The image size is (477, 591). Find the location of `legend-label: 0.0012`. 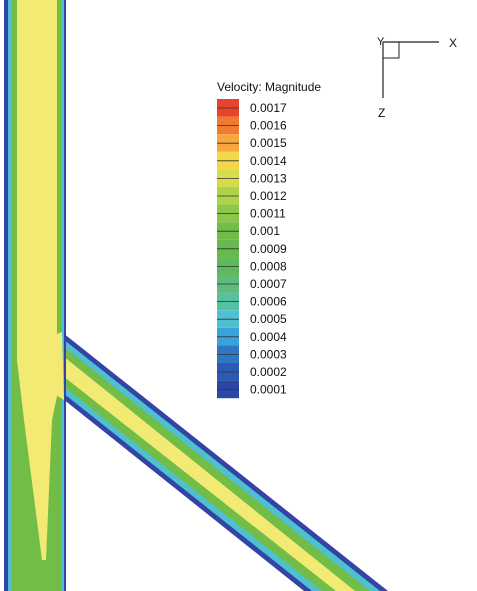

legend-label: 0.0012 is located at coordinates (268, 196).